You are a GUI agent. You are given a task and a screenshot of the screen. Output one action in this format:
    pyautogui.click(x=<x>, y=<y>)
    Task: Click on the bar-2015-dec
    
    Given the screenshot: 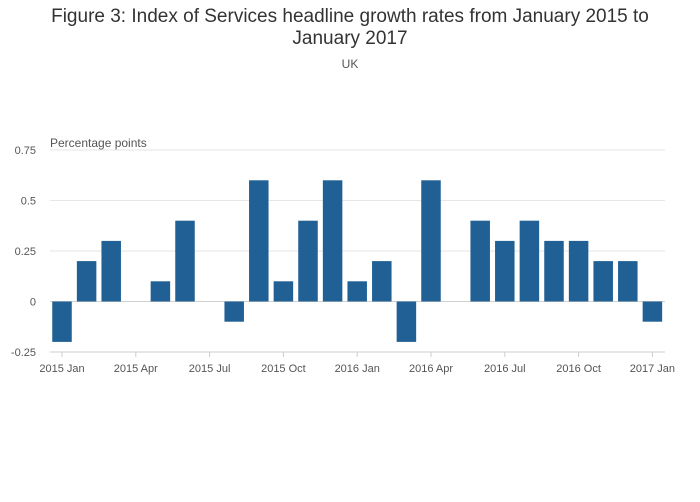 What is the action you would take?
    pyautogui.click(x=332, y=241)
    